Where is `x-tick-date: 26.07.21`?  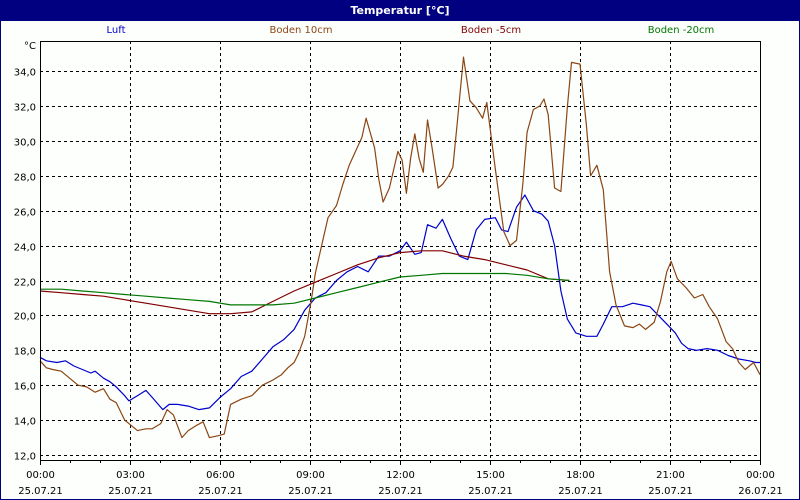 x-tick-date: 26.07.21 is located at coordinates (760, 491).